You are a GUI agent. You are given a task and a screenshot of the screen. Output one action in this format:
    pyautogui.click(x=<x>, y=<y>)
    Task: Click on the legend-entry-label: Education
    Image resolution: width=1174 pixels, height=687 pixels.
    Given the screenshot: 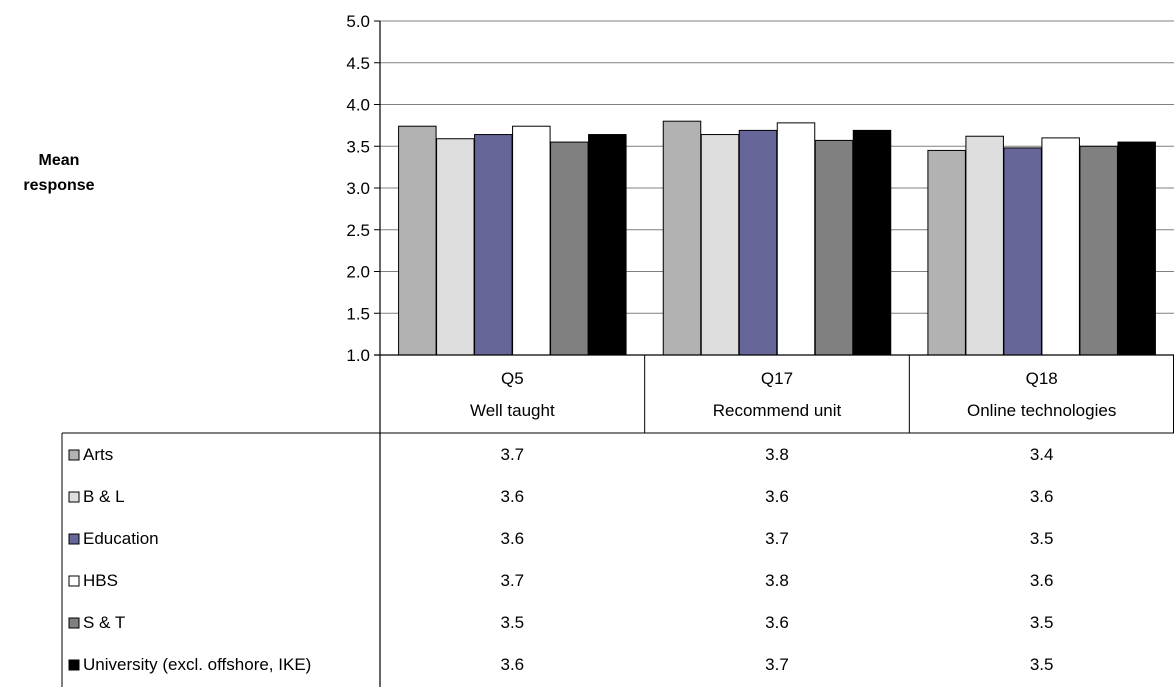 What is the action you would take?
    pyautogui.click(x=121, y=538)
    